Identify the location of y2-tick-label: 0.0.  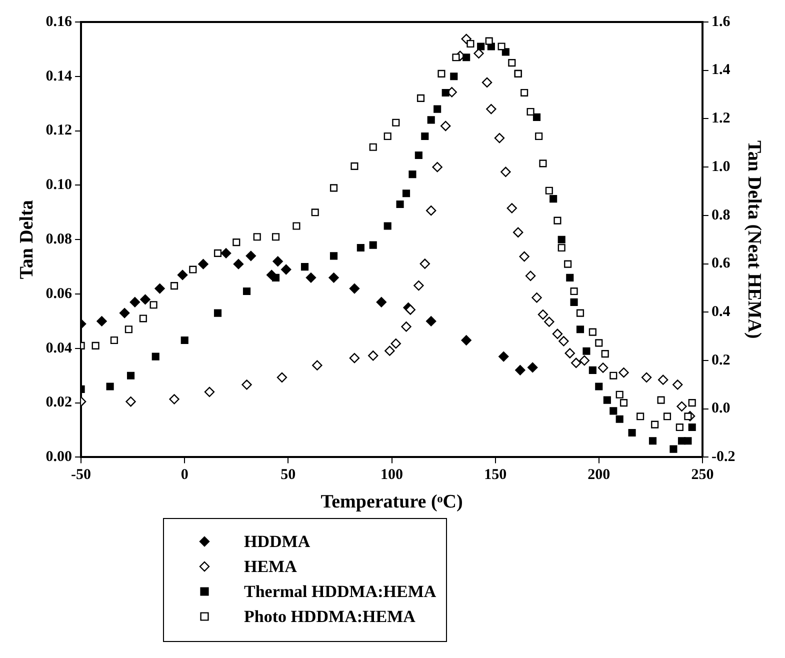
(720, 408).